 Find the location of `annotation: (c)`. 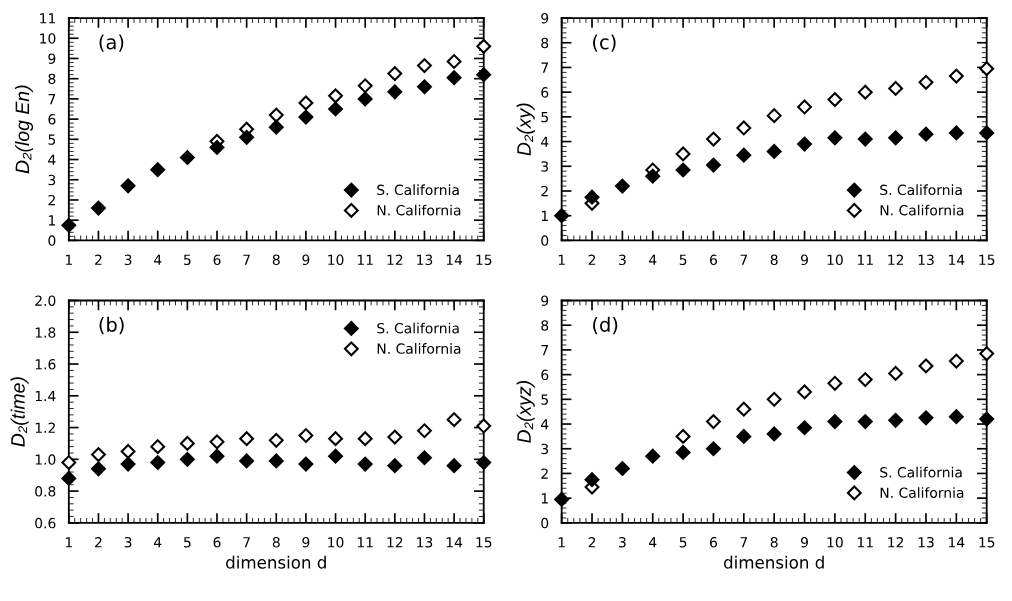

annotation: (c) is located at coordinates (604, 43).